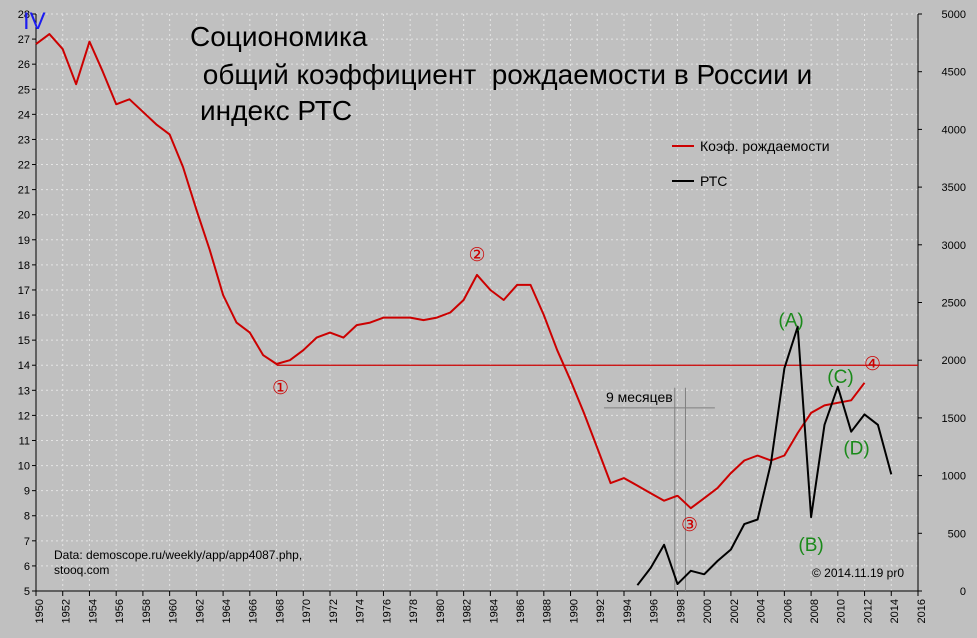 Image resolution: width=977 pixels, height=638 pixels. Describe the element at coordinates (954, 246) in the screenshot. I see `y-right-tick-label-6: 3000` at that location.